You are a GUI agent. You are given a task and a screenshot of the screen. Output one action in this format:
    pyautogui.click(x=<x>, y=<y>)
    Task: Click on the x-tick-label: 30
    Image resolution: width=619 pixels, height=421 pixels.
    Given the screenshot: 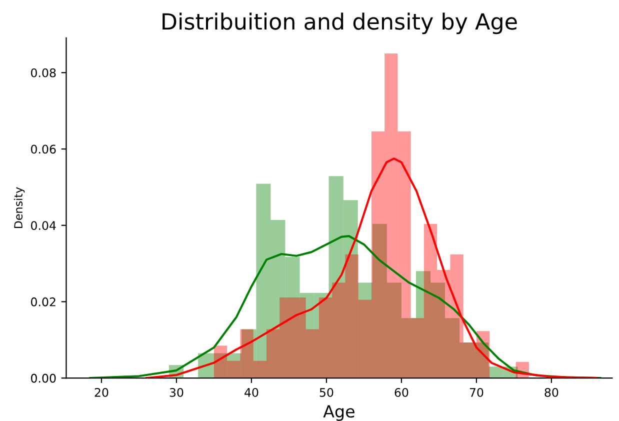 What is the action you would take?
    pyautogui.click(x=177, y=392)
    